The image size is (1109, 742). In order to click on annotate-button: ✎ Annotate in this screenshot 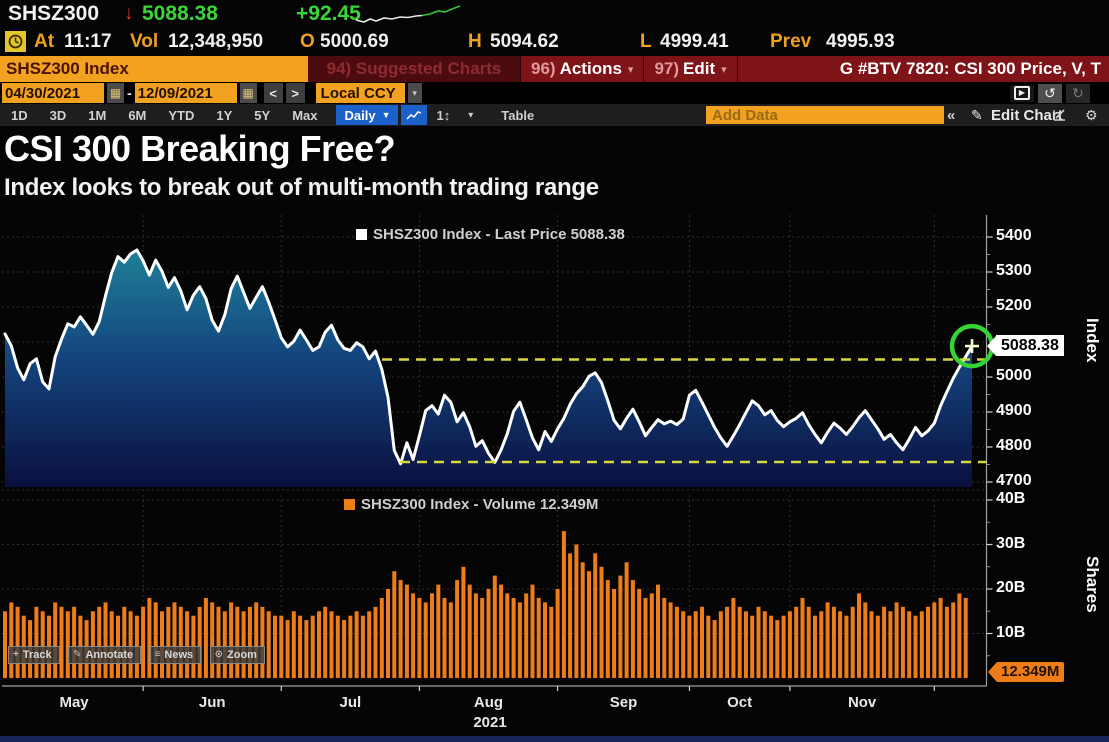, I will do `click(105, 654)`.